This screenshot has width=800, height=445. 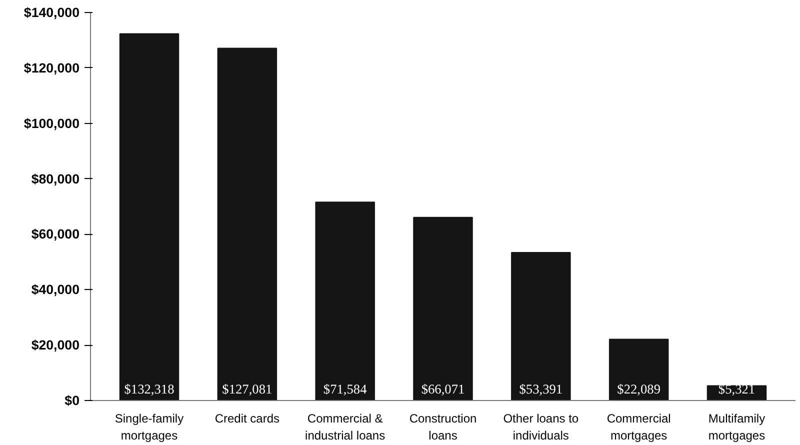 I want to click on x-tick-label: Commercial mortgages, so click(x=638, y=427).